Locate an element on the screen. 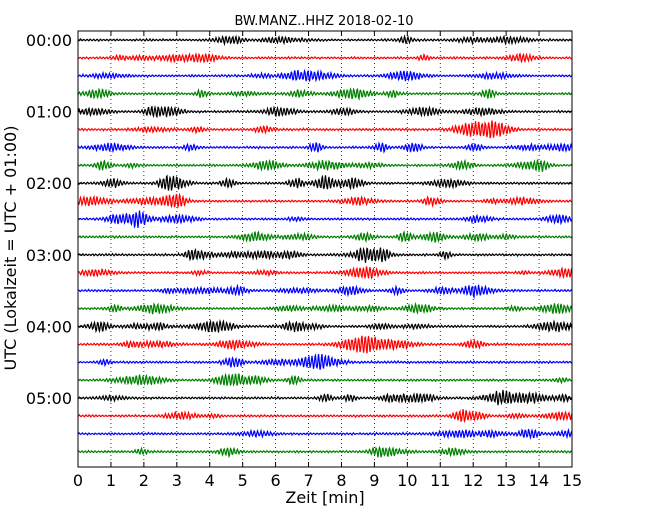 This screenshot has width=650, height=520. x-tick-label: 7 is located at coordinates (308, 480).